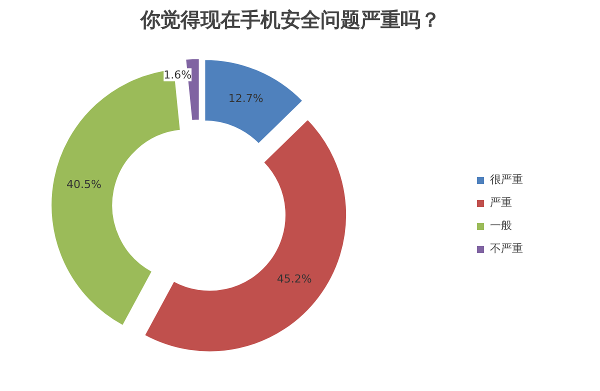 The width and height of the screenshot is (600, 391). What do you see at coordinates (178, 75) in the screenshot?
I see `data-label: 1.6%` at bounding box center [178, 75].